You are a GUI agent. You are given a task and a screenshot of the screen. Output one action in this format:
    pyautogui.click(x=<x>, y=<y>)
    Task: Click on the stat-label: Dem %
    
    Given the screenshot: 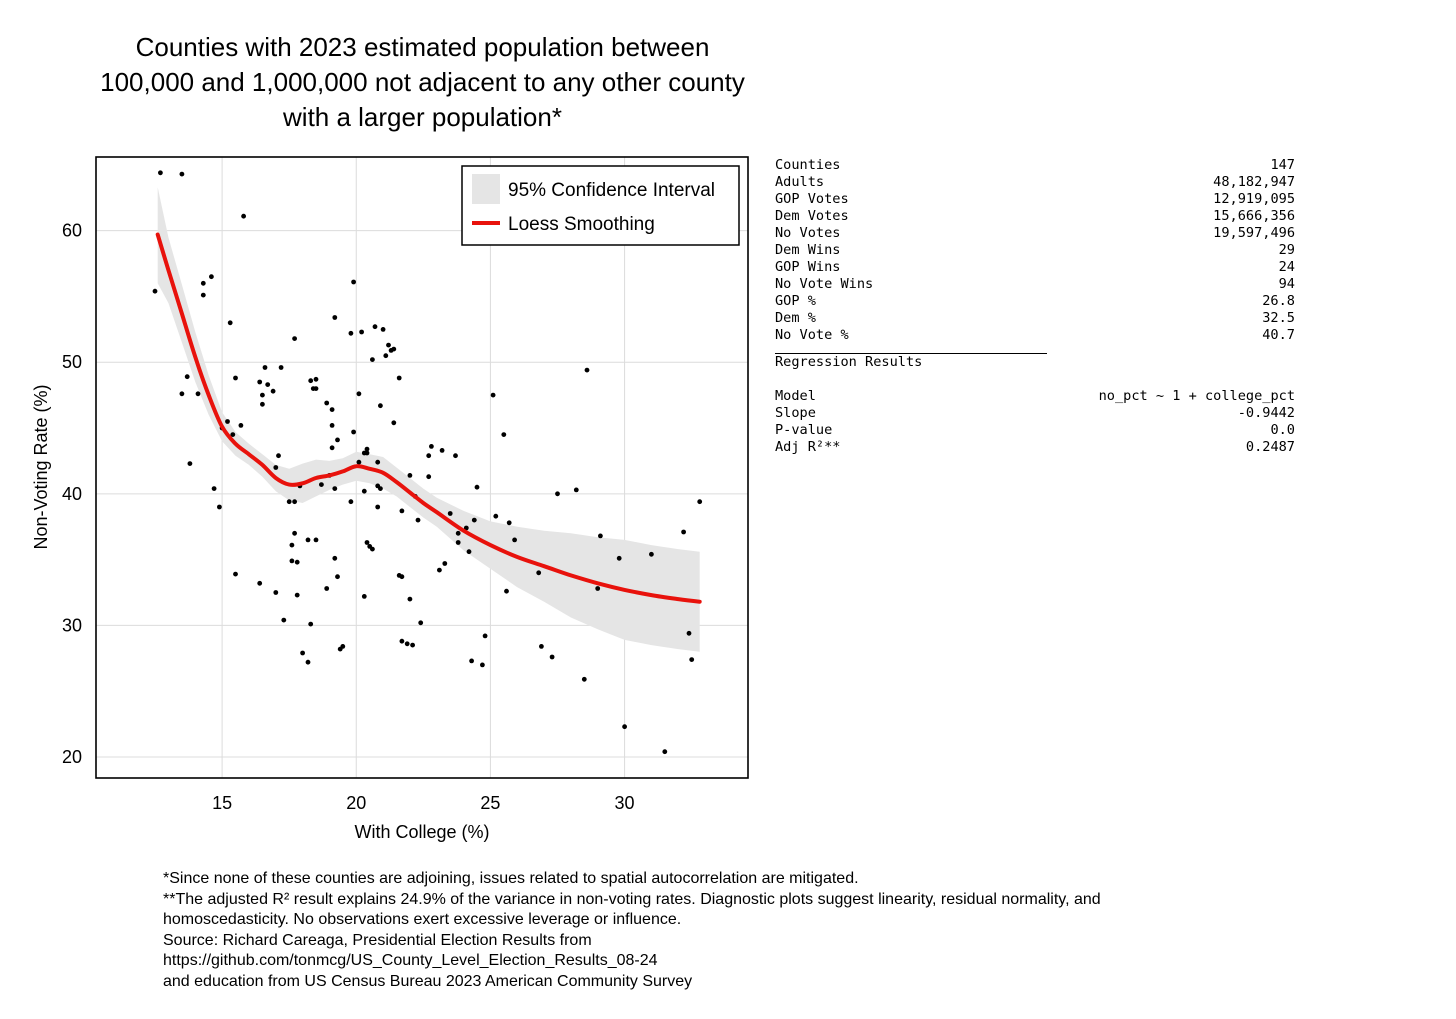 What is the action you would take?
    pyautogui.click(x=795, y=318)
    